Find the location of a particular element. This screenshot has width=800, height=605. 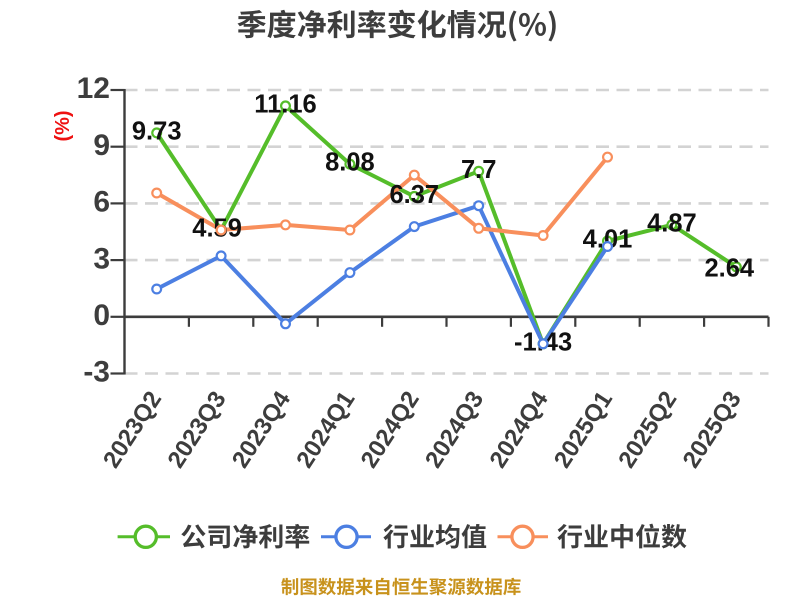

svg-text: 6.37 is located at coordinates (414, 195).